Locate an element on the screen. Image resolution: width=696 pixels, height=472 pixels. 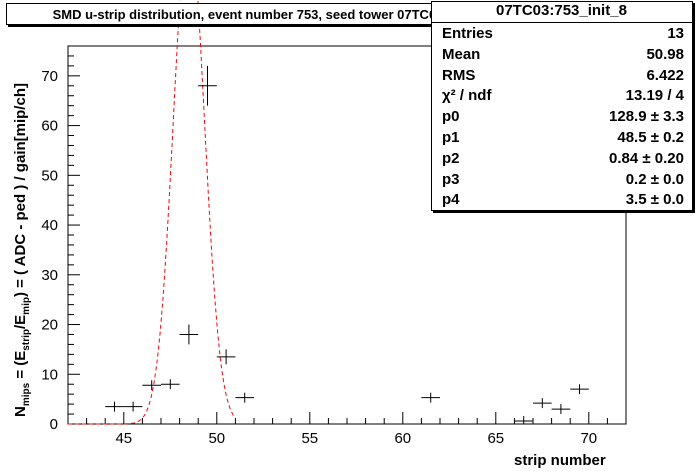
x-tick-label: 60 is located at coordinates (402, 438).